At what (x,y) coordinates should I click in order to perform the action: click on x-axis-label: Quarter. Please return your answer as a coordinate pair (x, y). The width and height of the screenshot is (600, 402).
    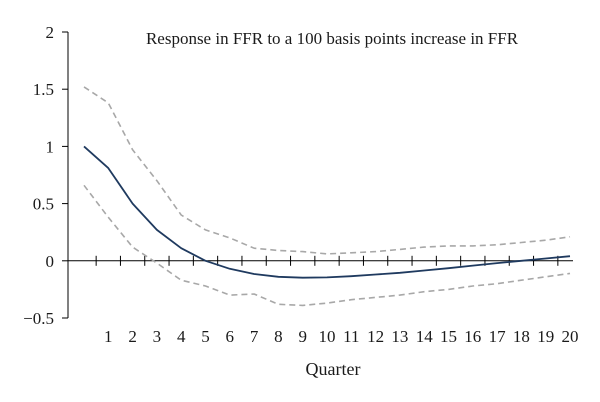
    Looking at the image, I should click on (333, 369).